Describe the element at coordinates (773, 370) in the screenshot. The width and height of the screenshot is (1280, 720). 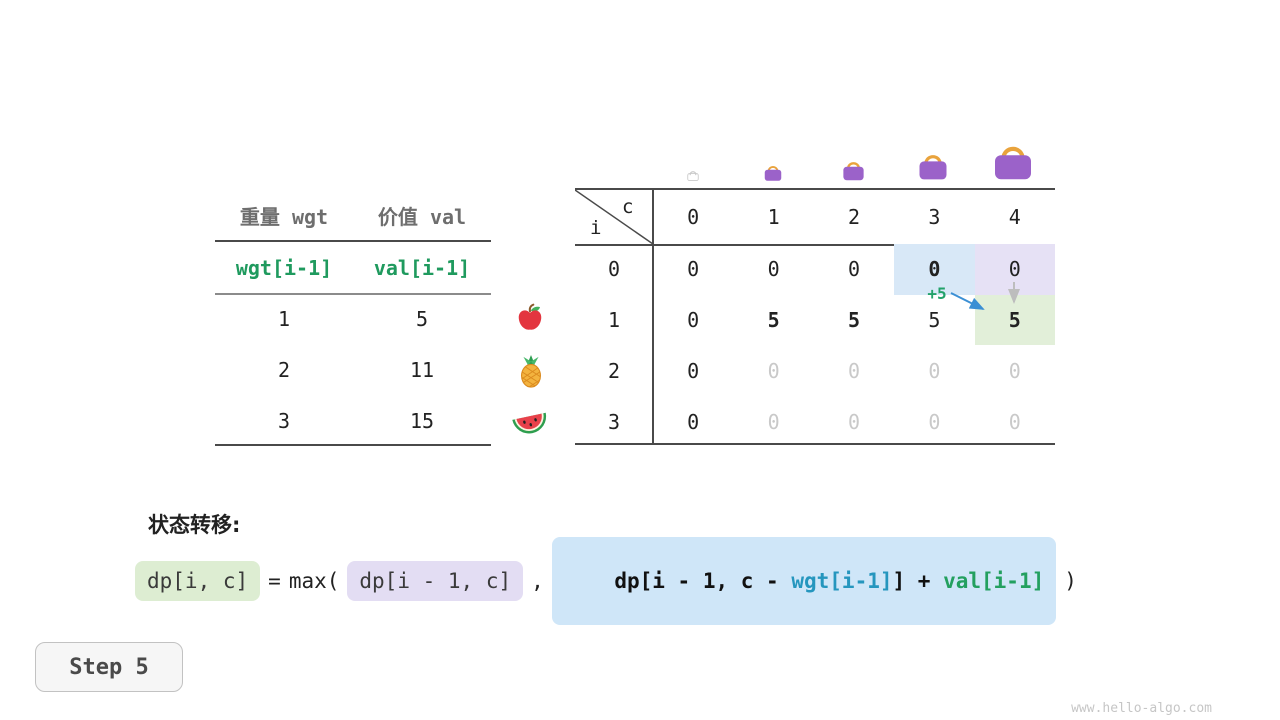
I see `dp-cell-2-1: 0` at that location.